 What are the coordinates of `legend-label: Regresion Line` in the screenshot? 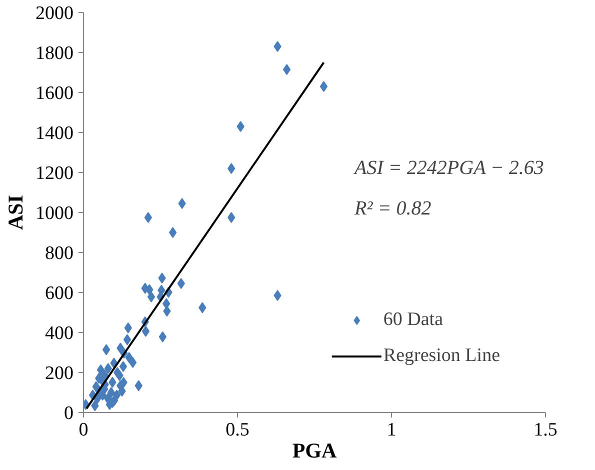 It's located at (441, 356).